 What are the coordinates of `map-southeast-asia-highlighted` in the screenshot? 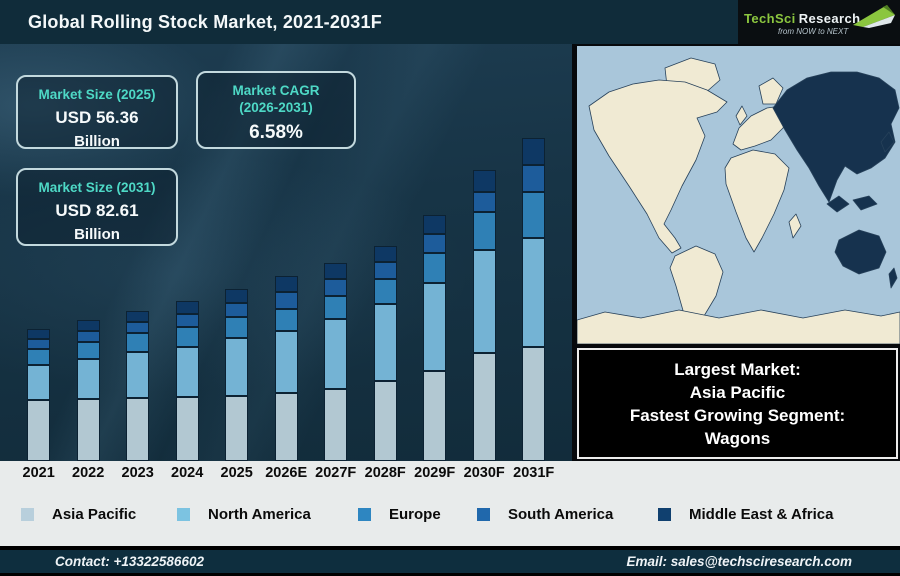 It's located at (838, 204).